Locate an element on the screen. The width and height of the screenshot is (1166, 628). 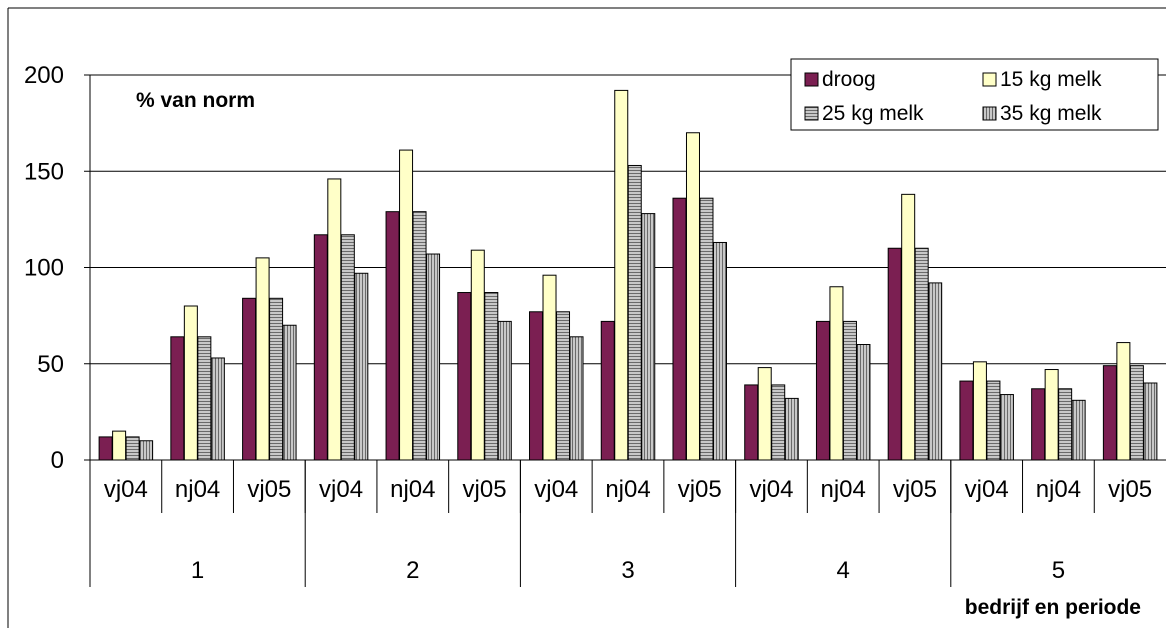
y-tick-label: 100 is located at coordinates (44, 268).